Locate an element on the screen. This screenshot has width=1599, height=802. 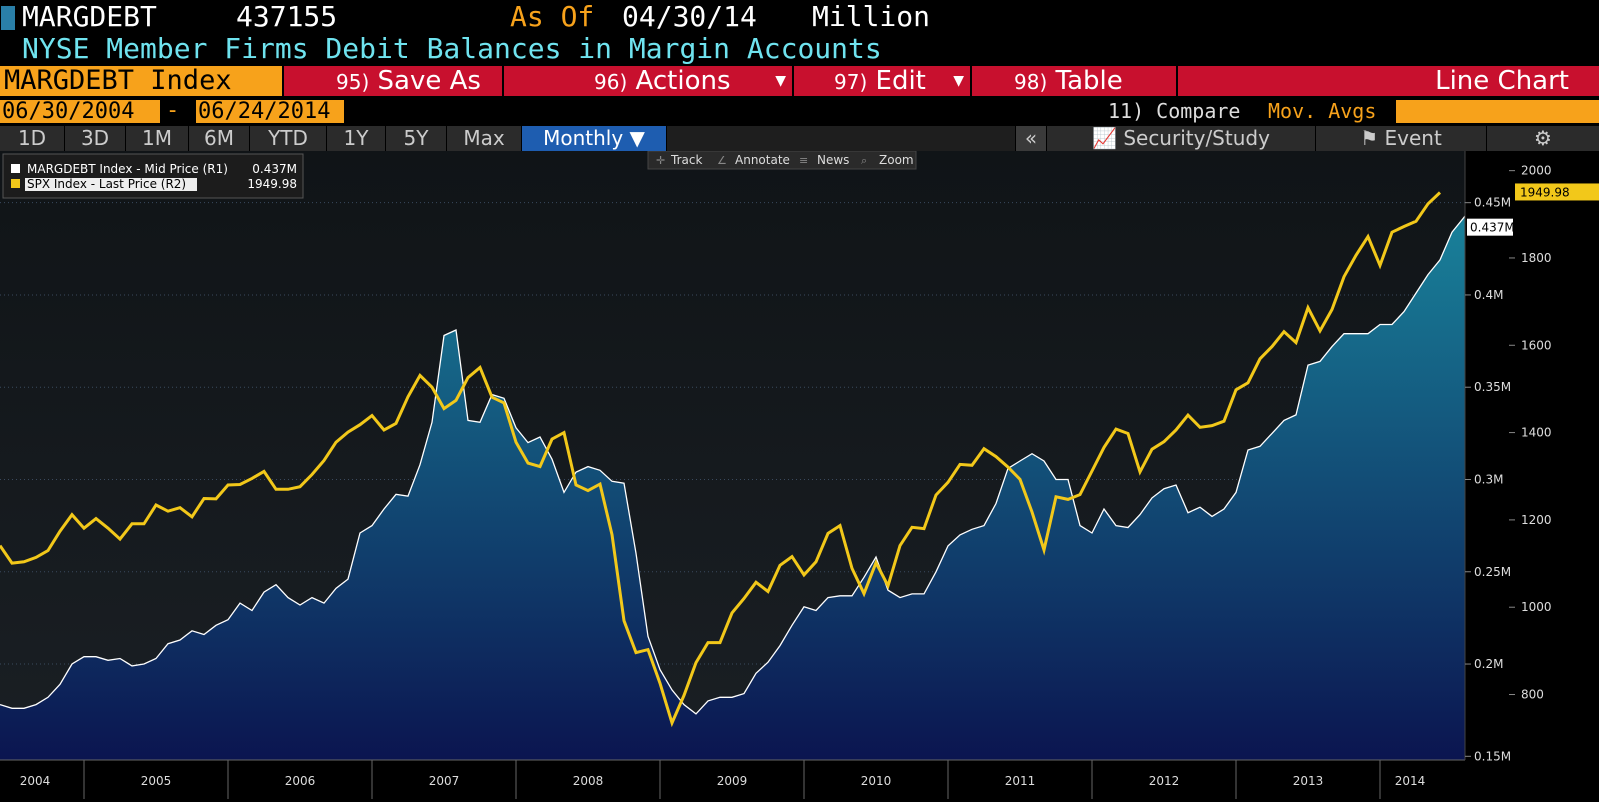
margdebt-tag-box is located at coordinates (1490, 227).